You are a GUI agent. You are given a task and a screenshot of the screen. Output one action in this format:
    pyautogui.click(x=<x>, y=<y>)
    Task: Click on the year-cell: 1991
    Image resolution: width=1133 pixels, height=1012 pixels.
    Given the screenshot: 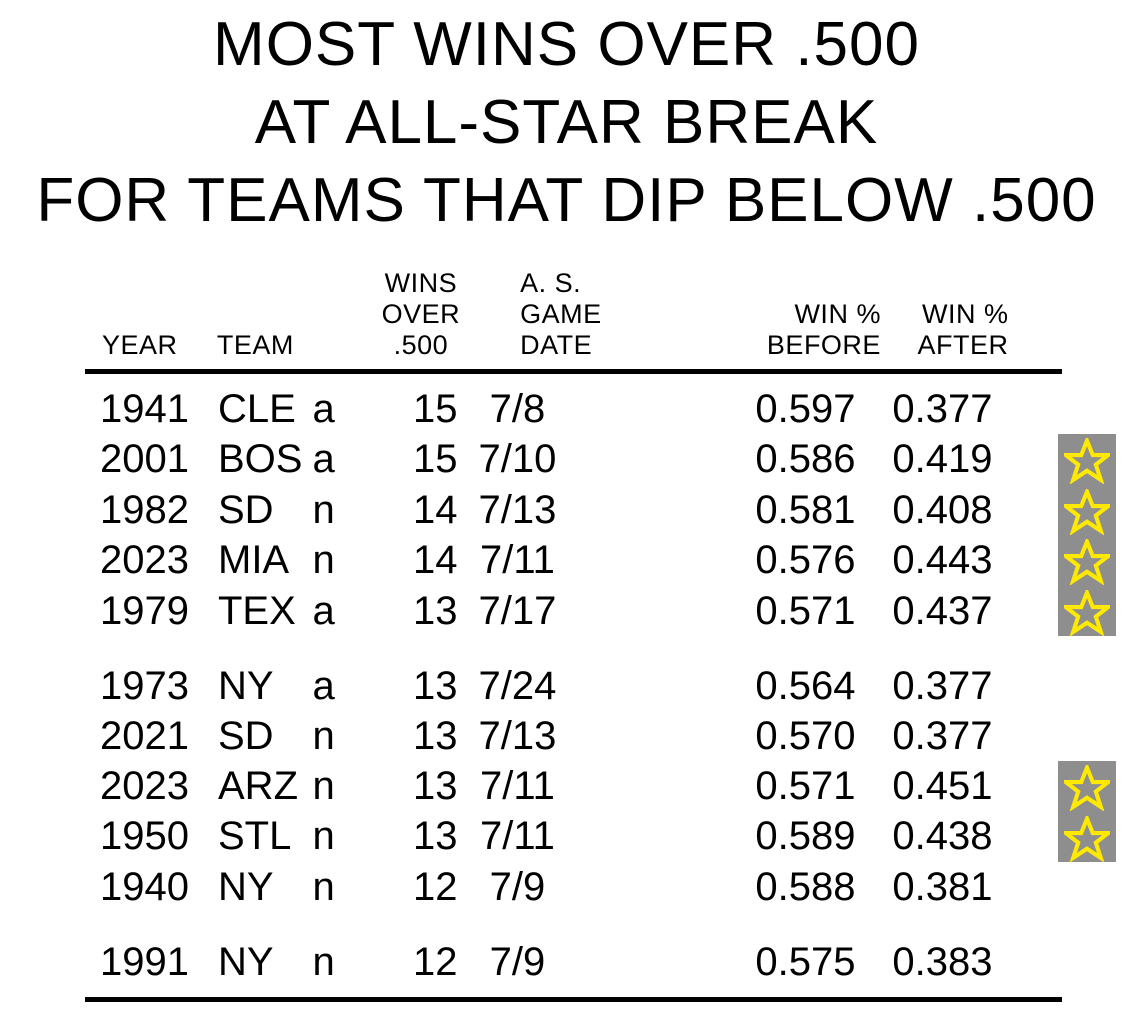 What is the action you would take?
    pyautogui.click(x=144, y=961)
    